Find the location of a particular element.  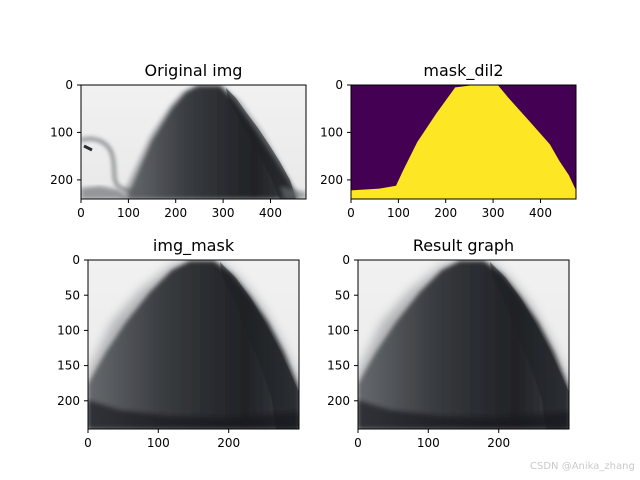

result-image is located at coordinates (463, 344).